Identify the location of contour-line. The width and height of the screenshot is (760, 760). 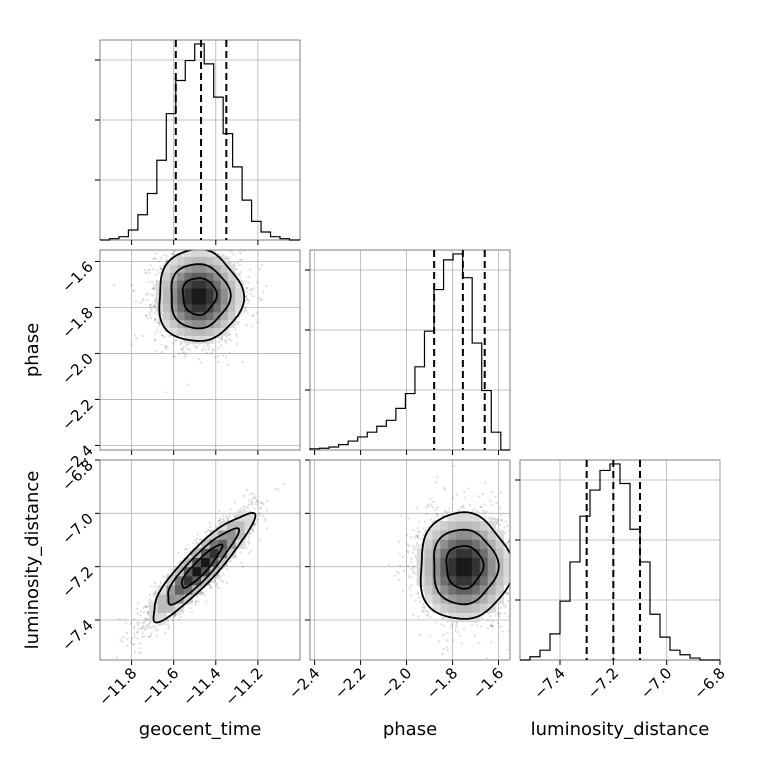
(199, 296).